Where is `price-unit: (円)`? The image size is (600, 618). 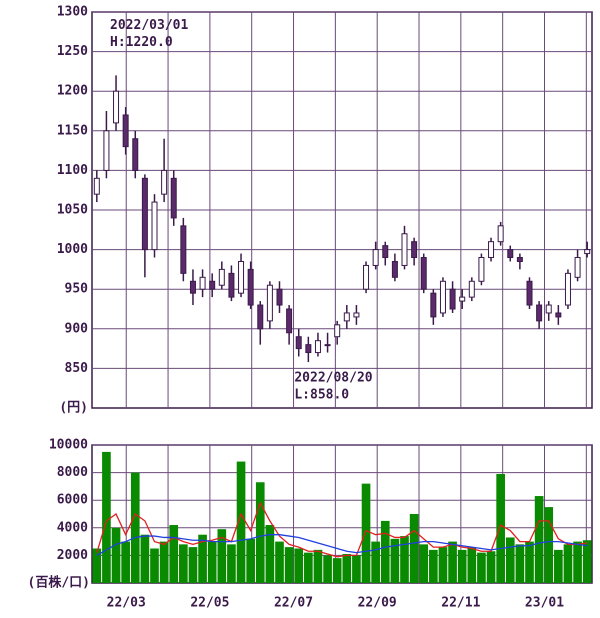 price-unit: (円) is located at coordinates (73, 408).